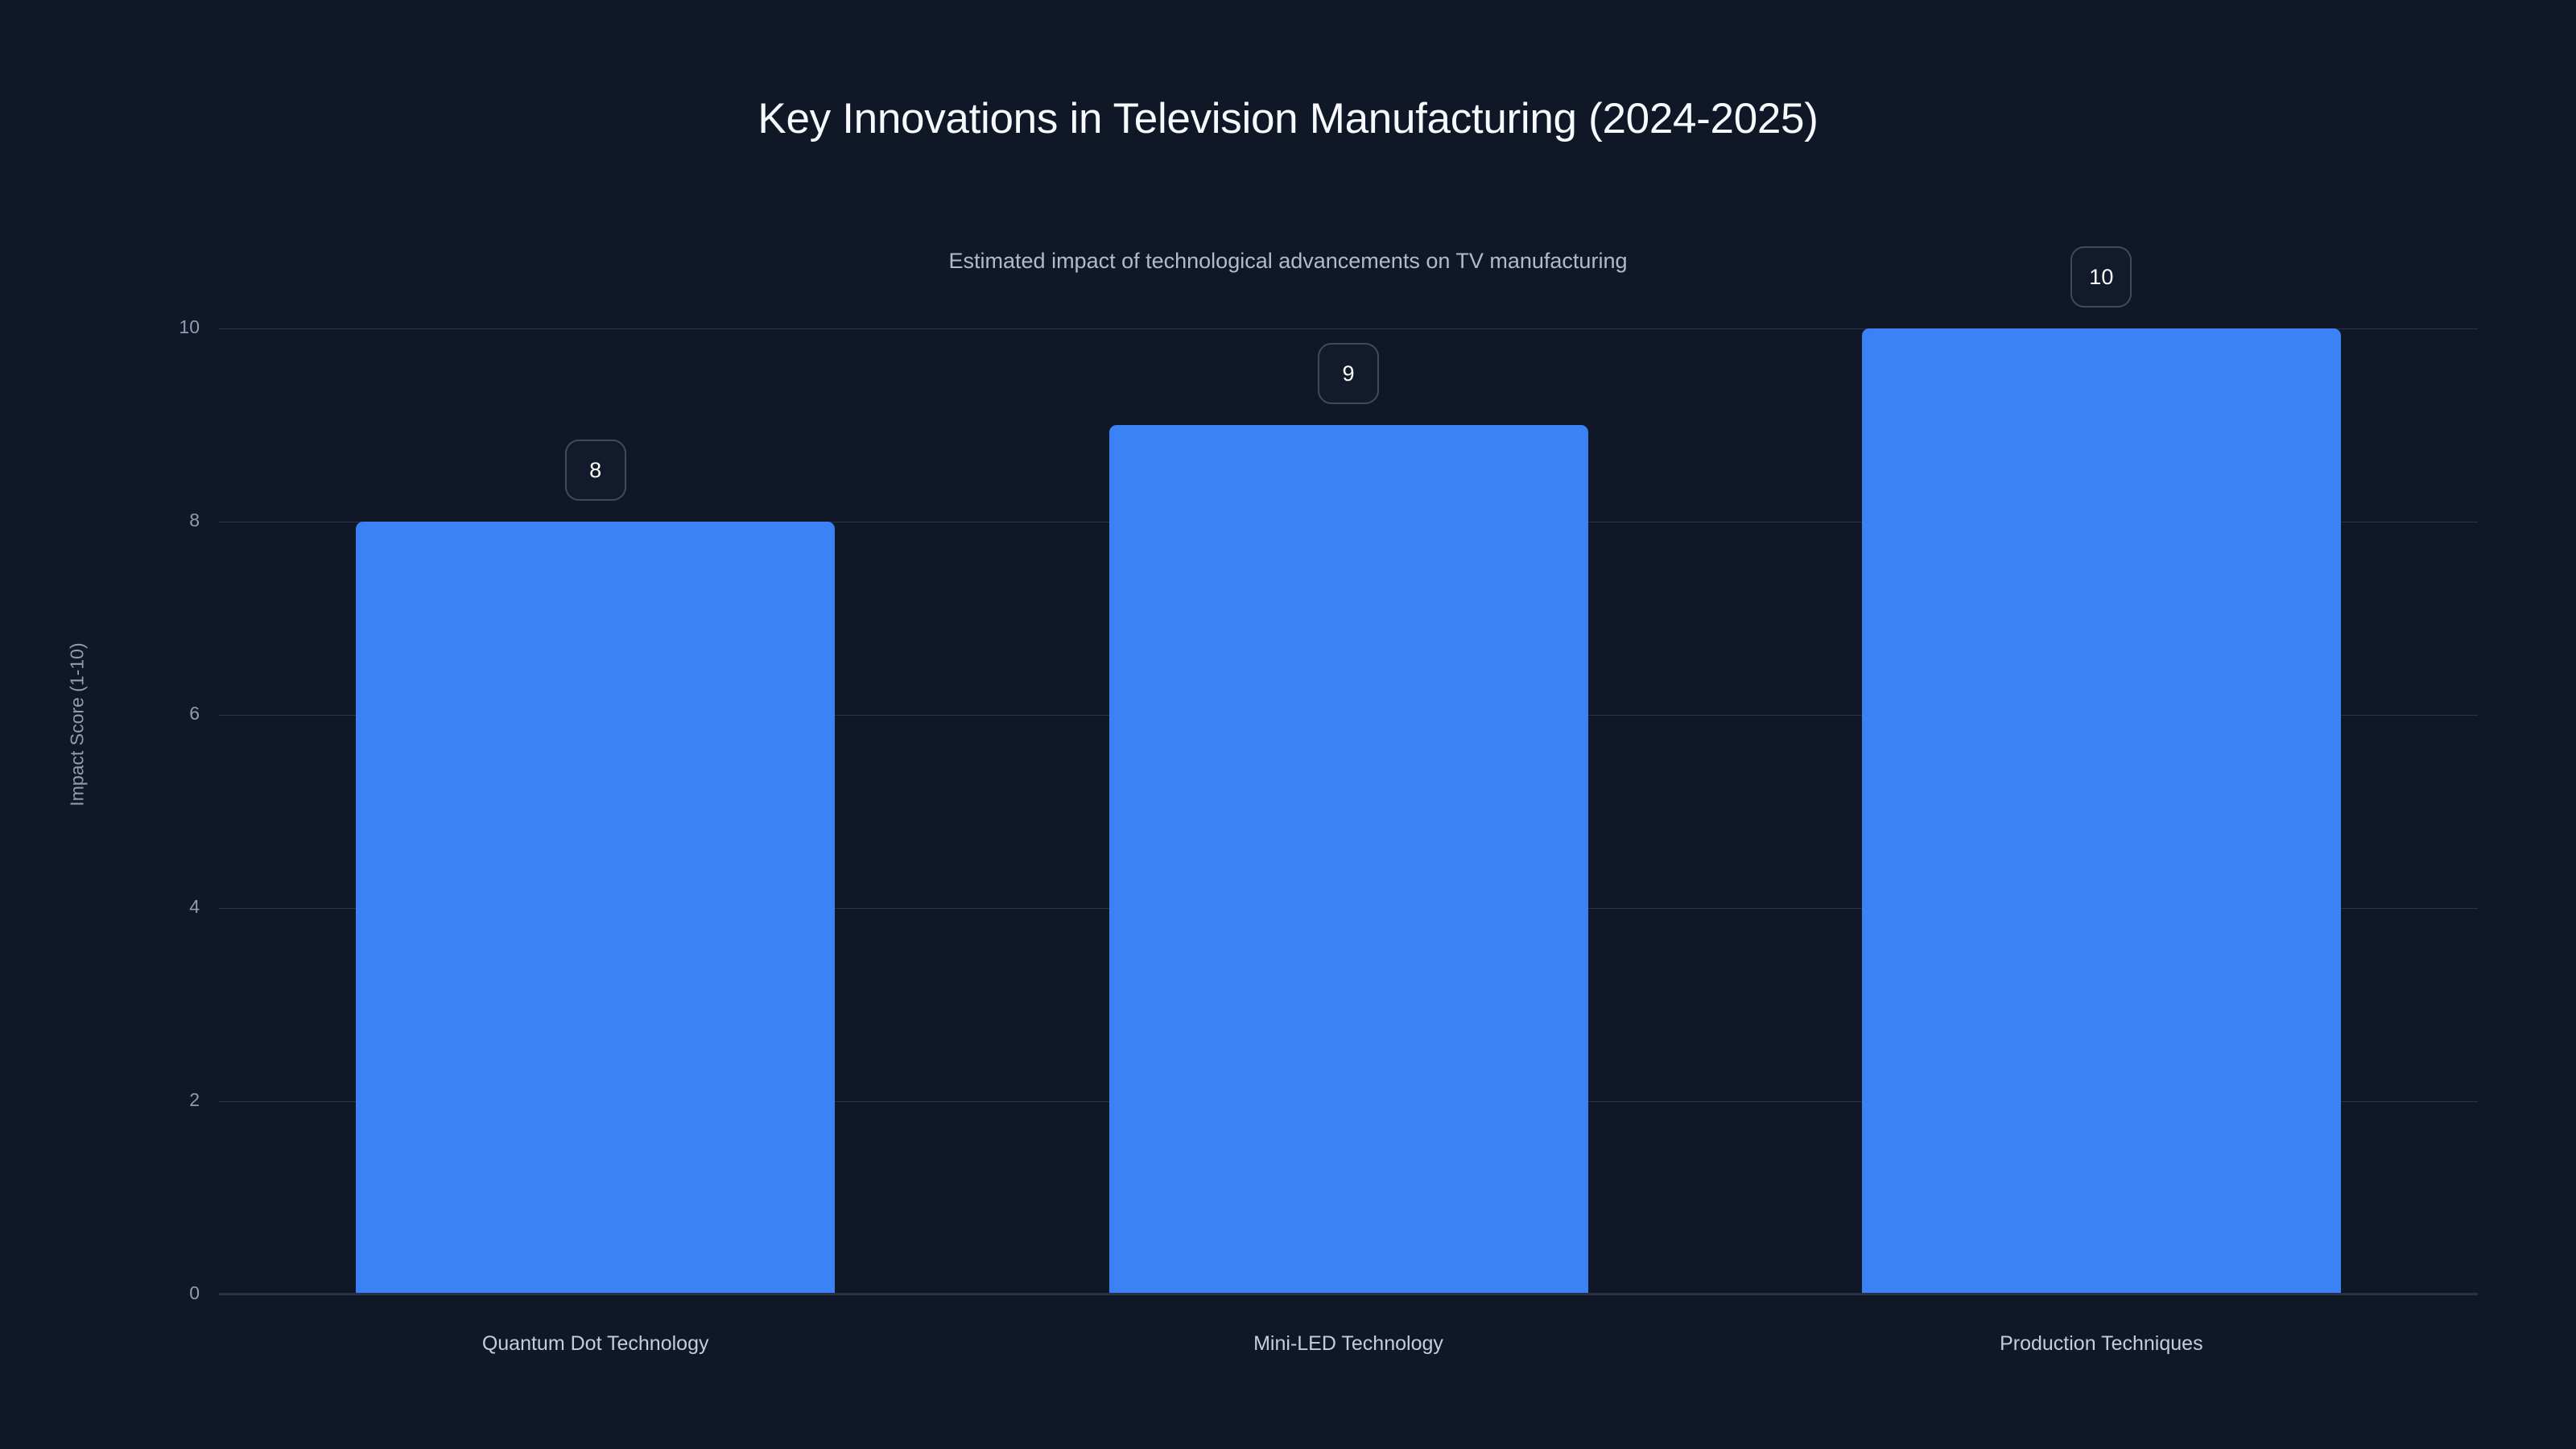 Image resolution: width=2576 pixels, height=1449 pixels. Describe the element at coordinates (595, 1343) in the screenshot. I see `x-tick-label: Quantum Dot Technology` at that location.